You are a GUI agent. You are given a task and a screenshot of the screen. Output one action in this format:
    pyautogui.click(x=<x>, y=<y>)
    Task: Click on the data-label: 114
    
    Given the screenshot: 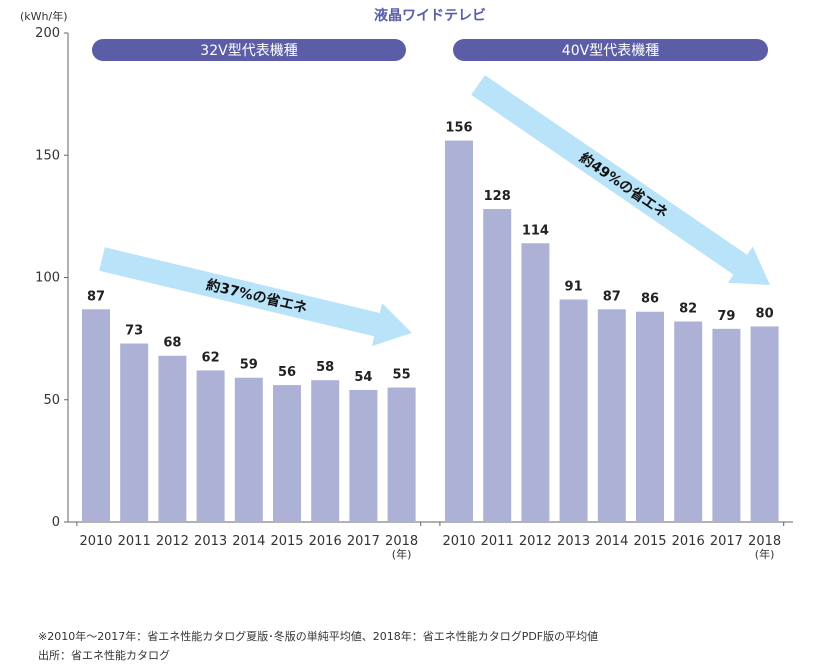 What is the action you would take?
    pyautogui.click(x=535, y=230)
    